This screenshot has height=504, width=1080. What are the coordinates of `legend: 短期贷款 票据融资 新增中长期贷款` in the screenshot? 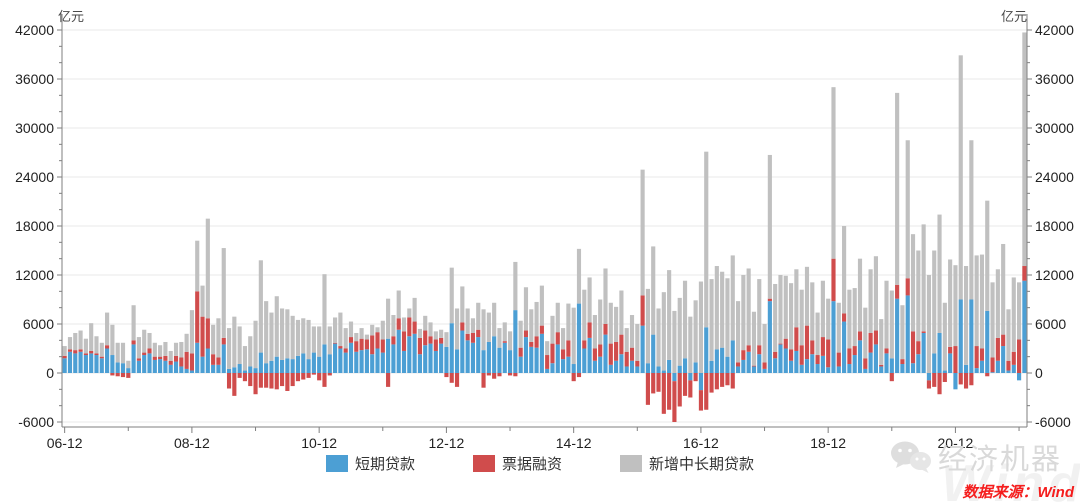 It's located at (540, 463).